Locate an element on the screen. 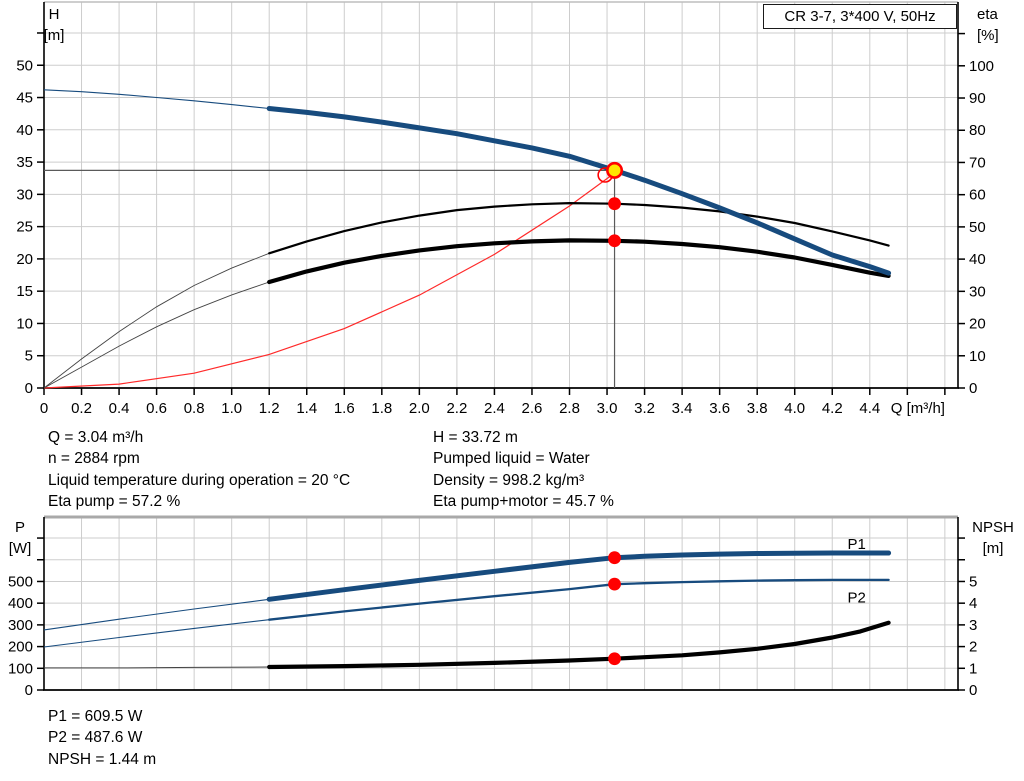 Image resolution: width=1024 pixels, height=781 pixels. svg-text: 3 is located at coordinates (973, 625).